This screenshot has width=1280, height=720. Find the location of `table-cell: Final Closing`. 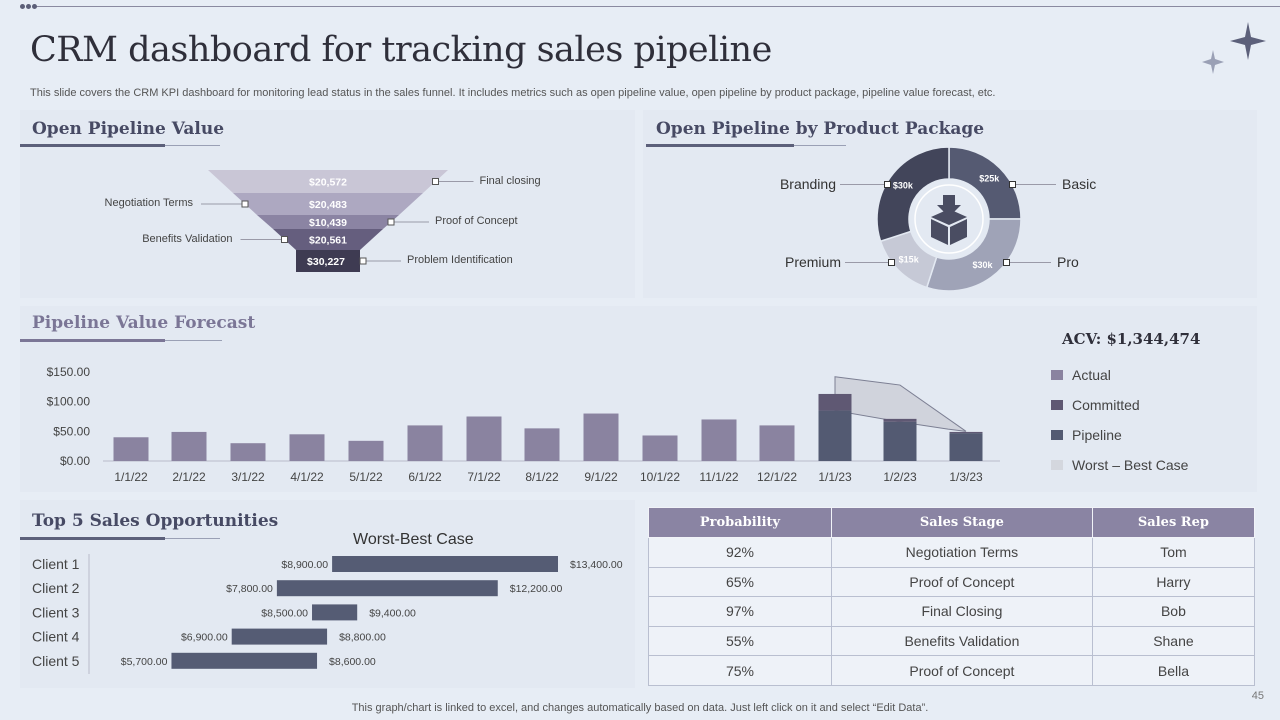

table-cell: Final Closing is located at coordinates (961, 611).